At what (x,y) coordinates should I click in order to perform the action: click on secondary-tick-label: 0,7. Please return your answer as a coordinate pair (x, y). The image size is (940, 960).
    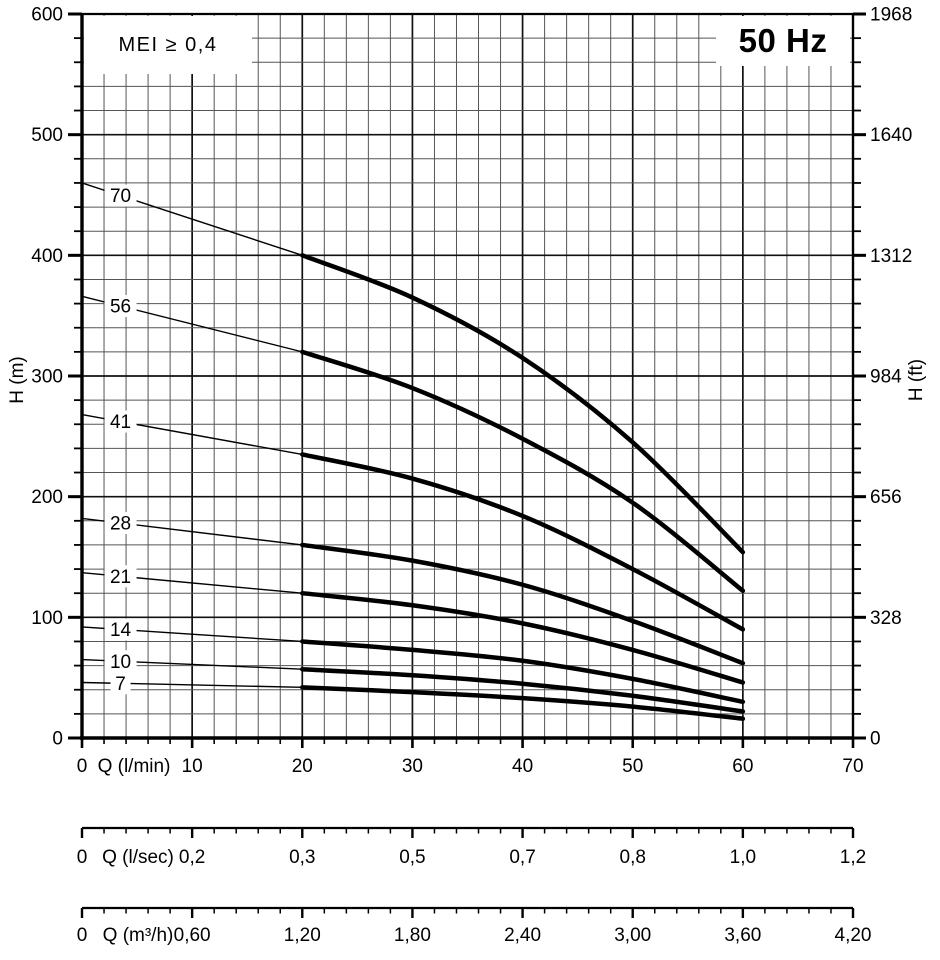
    Looking at the image, I should click on (522, 857).